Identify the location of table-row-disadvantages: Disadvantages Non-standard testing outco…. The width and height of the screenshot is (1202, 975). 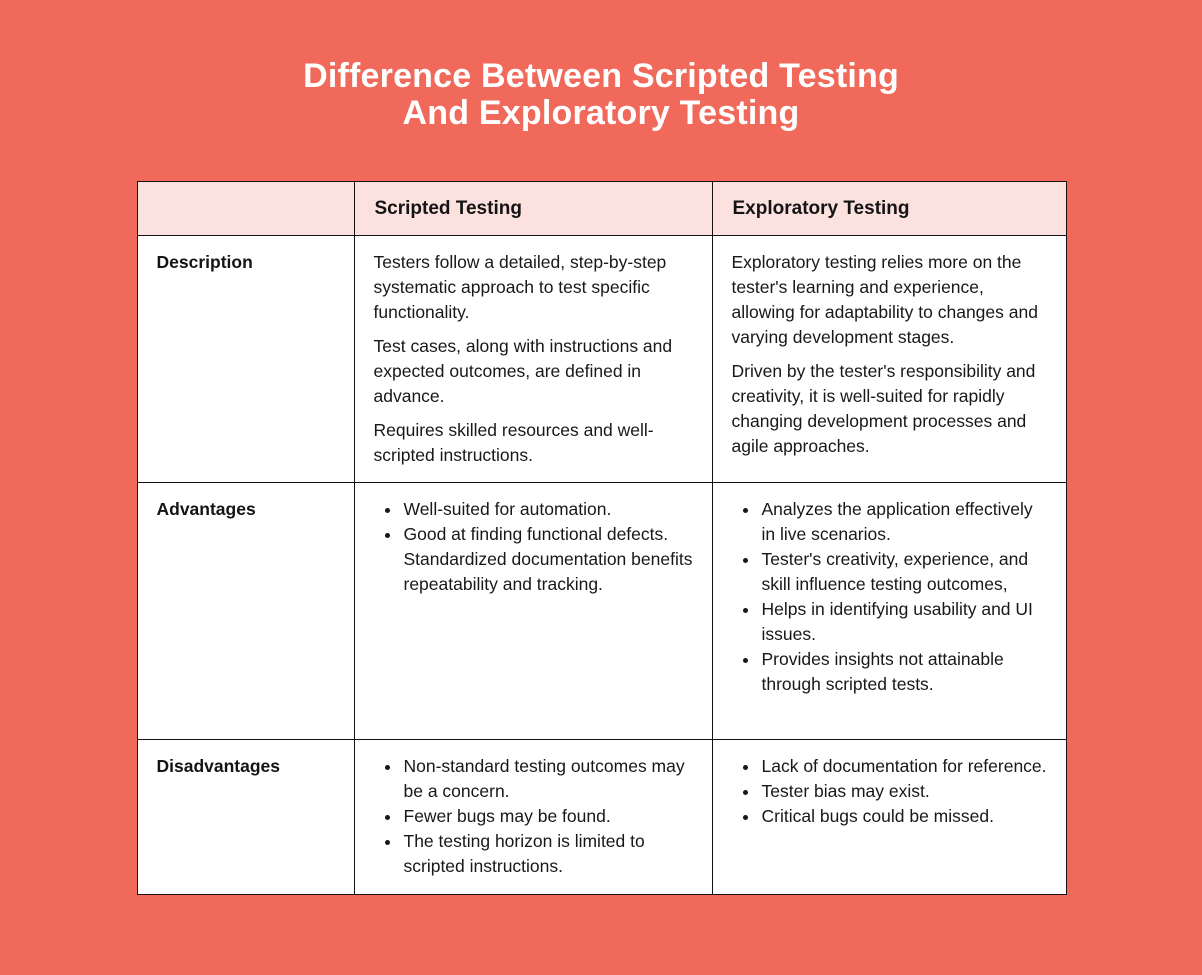
(601, 817).